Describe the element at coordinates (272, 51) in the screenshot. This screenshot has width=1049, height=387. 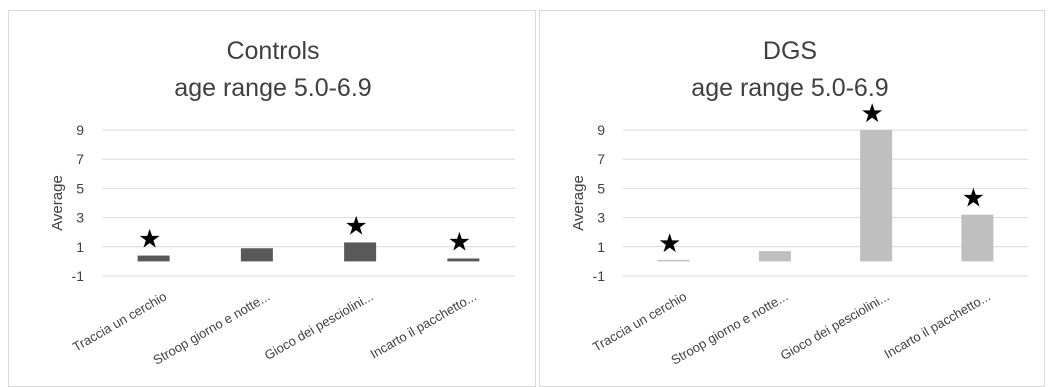
I see `chart-title-line: Controls` at that location.